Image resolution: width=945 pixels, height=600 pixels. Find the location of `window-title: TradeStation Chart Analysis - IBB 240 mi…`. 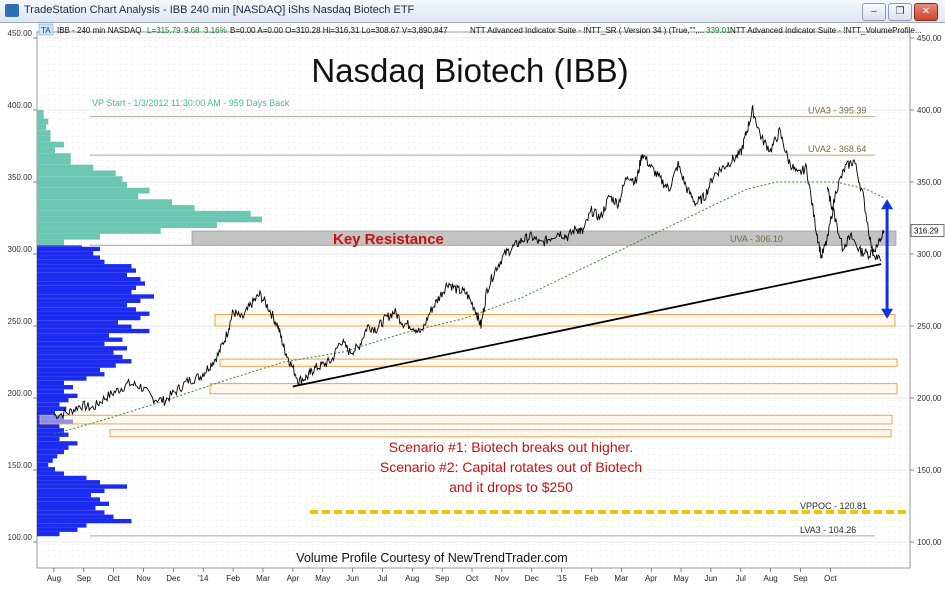

window-title: TradeStation Chart Analysis - IBB 240 mi… is located at coordinates (219, 10).